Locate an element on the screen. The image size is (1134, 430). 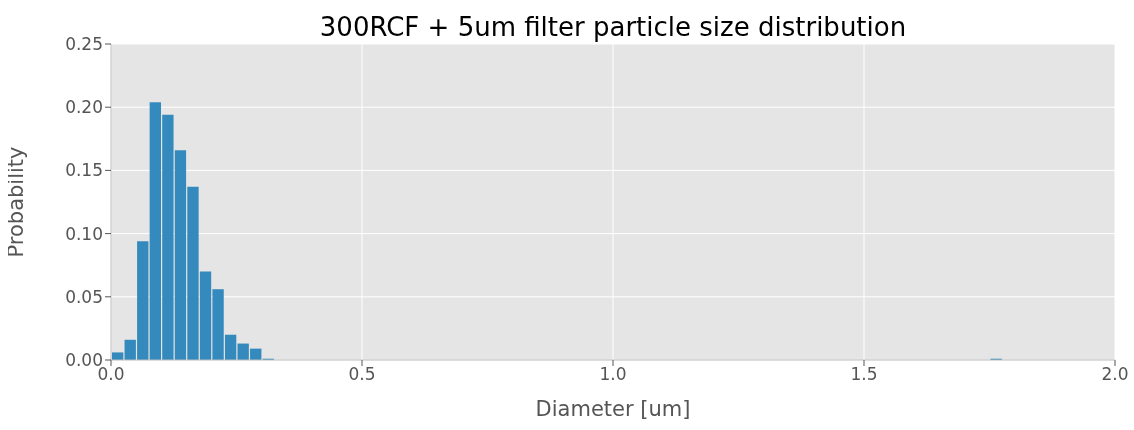
x-tick-label: 1.5 is located at coordinates (864, 374).